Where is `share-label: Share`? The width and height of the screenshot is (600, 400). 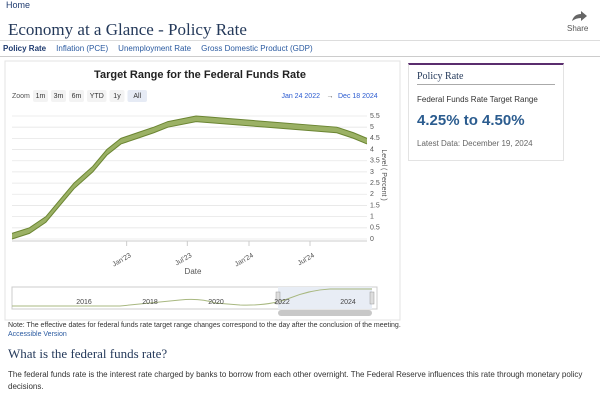 share-label: Share is located at coordinates (578, 28).